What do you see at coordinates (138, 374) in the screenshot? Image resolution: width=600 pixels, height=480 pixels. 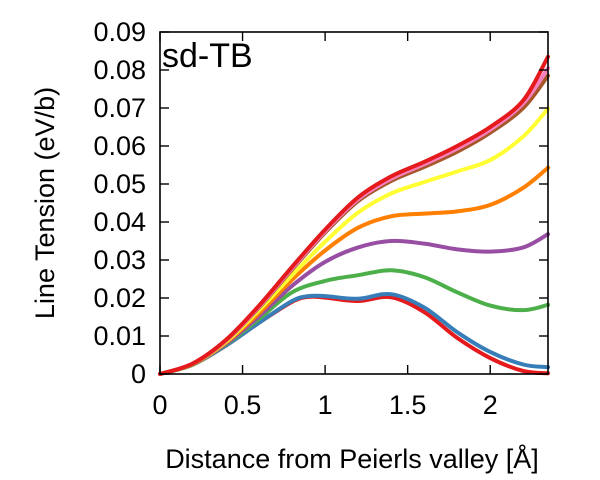 I see `y-tick-label-0: 0` at bounding box center [138, 374].